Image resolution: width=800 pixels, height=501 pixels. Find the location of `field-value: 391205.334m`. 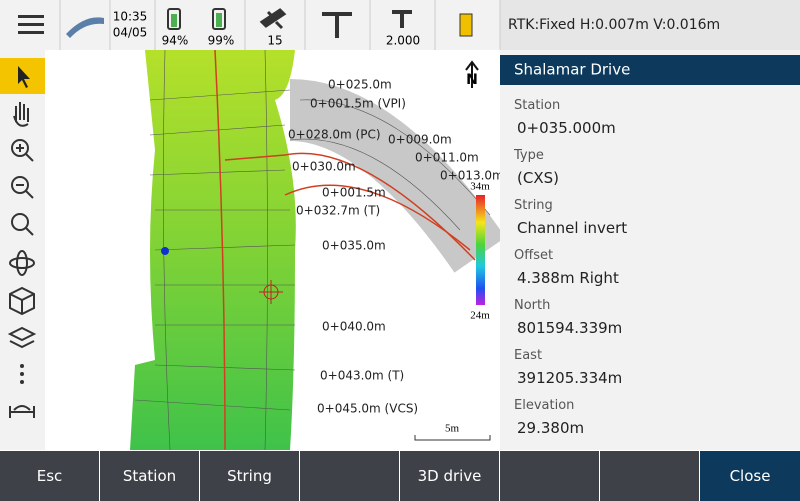

field-value: 391205.334m is located at coordinates (570, 378).